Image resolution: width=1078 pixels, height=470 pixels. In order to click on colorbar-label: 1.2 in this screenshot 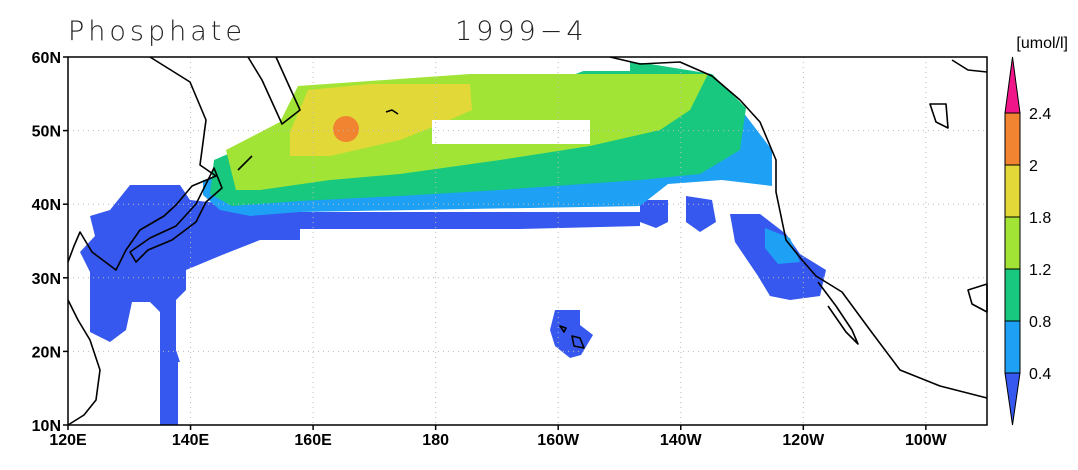, I will do `click(1040, 270)`.